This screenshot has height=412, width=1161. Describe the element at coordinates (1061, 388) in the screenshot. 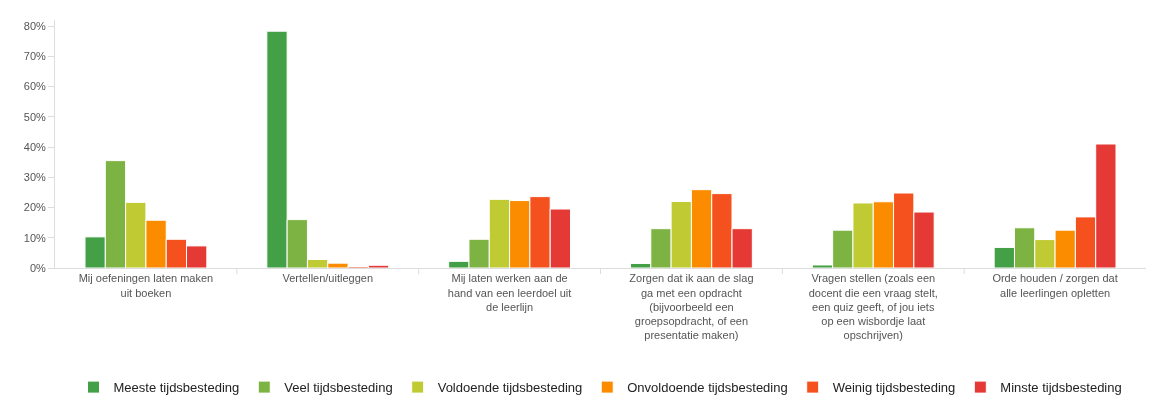

I see `legend-label: Minste tijdsbesteding` at that location.